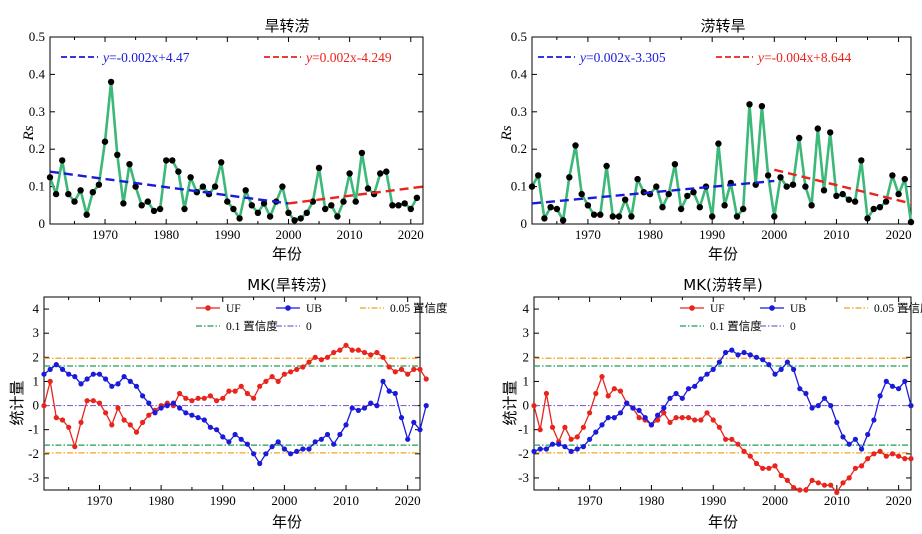 The height and width of the screenshot is (534, 922). Describe the element at coordinates (524, 223) in the screenshot. I see `y-tick-label: 0` at that location.